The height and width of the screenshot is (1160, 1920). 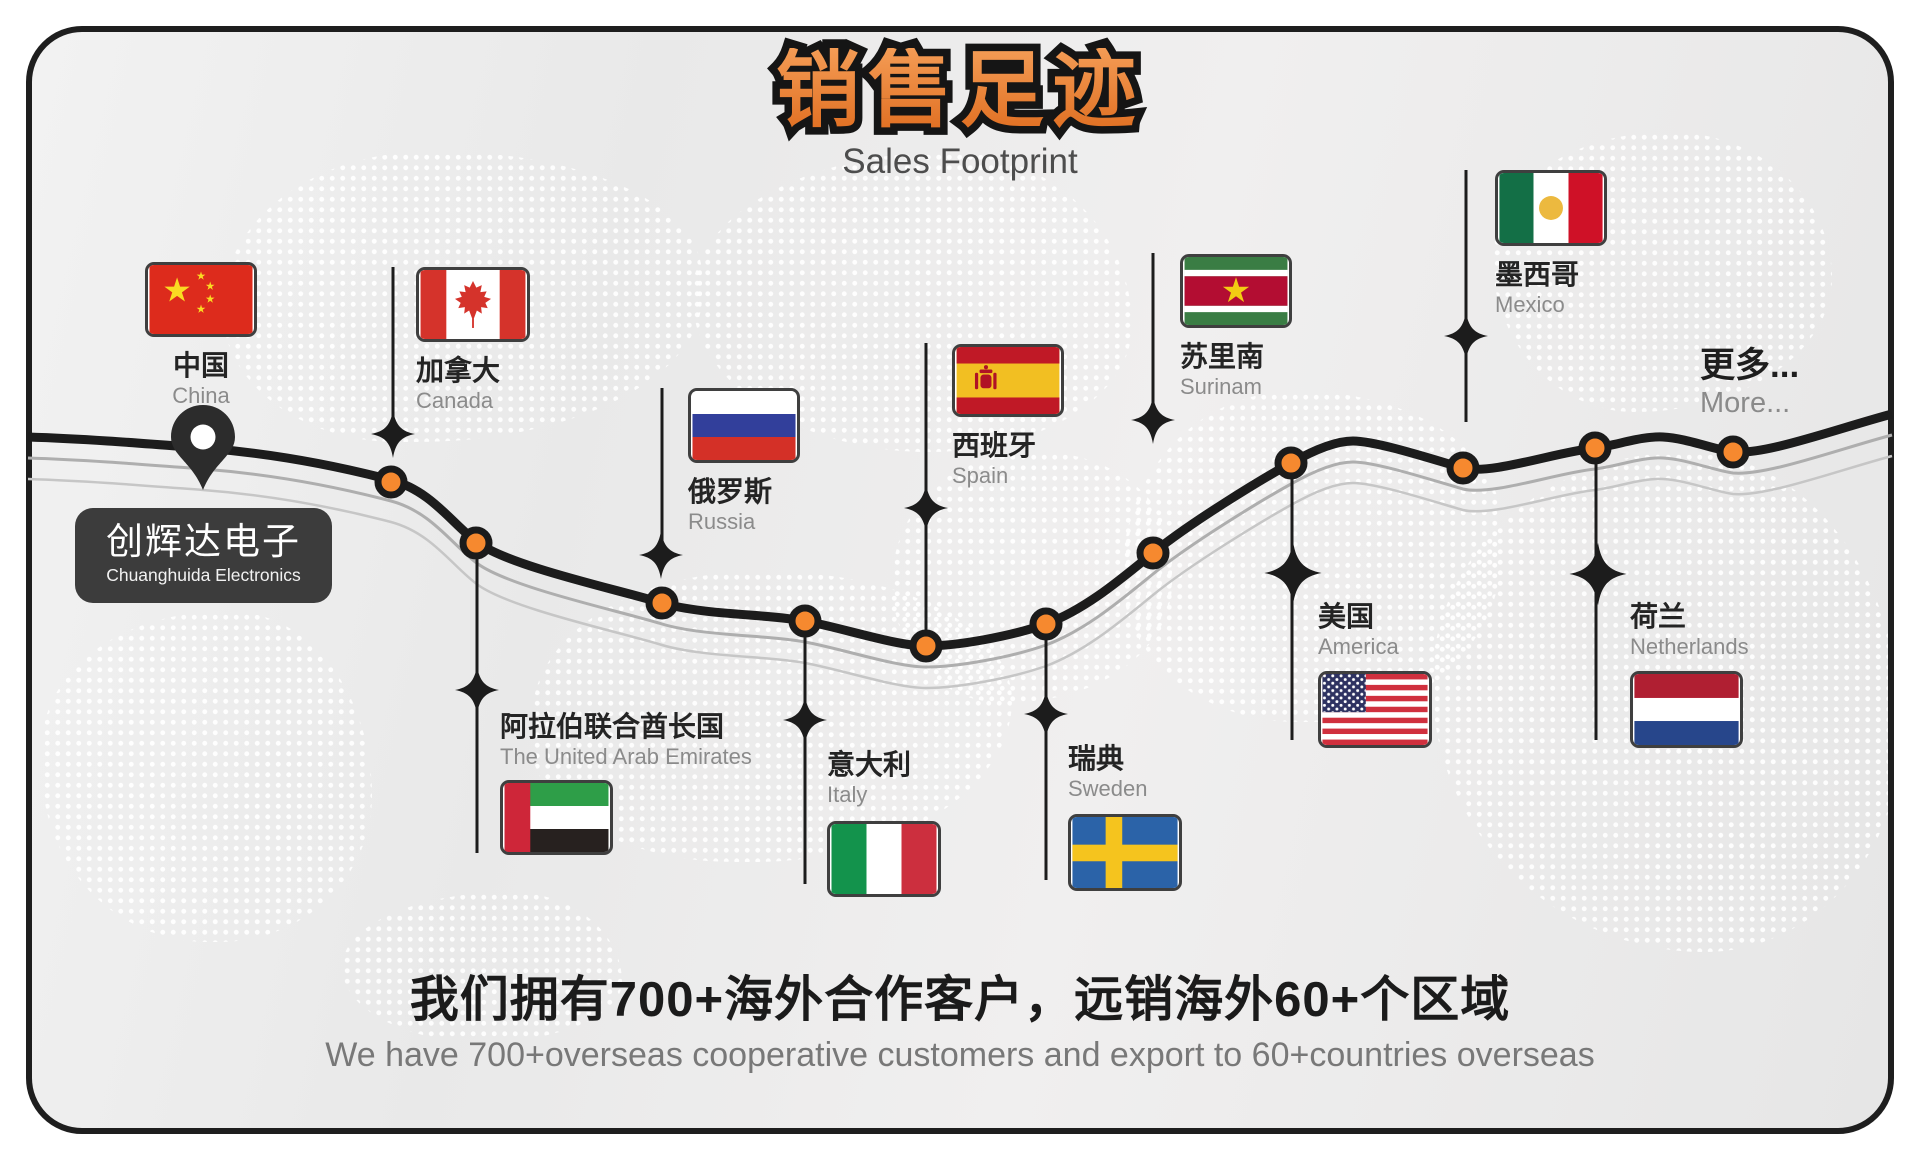 I want to click on country-name-zh: 西班牙, so click(x=994, y=445).